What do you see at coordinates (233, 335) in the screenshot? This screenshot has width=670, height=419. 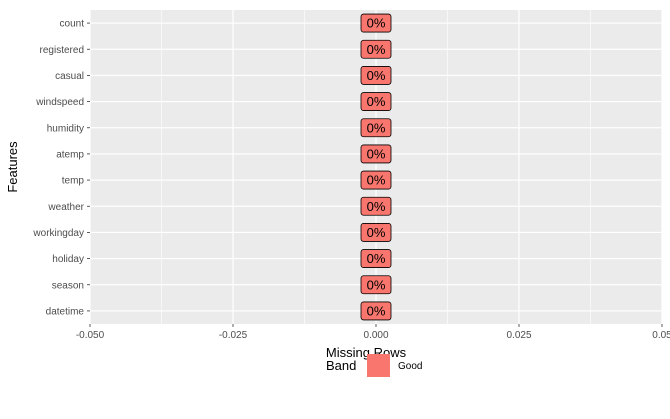 I see `x-tick-label: -0.025` at bounding box center [233, 335].